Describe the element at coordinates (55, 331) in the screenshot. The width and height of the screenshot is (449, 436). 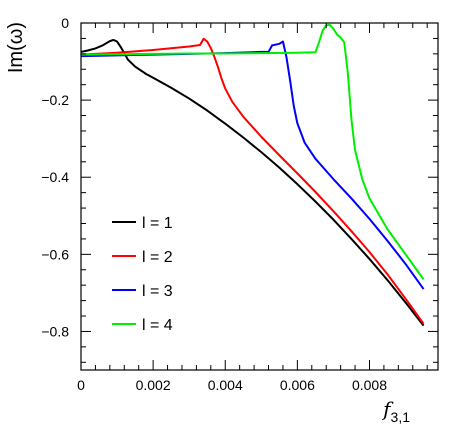
I see `y-tick-label: −0.8` at that location.